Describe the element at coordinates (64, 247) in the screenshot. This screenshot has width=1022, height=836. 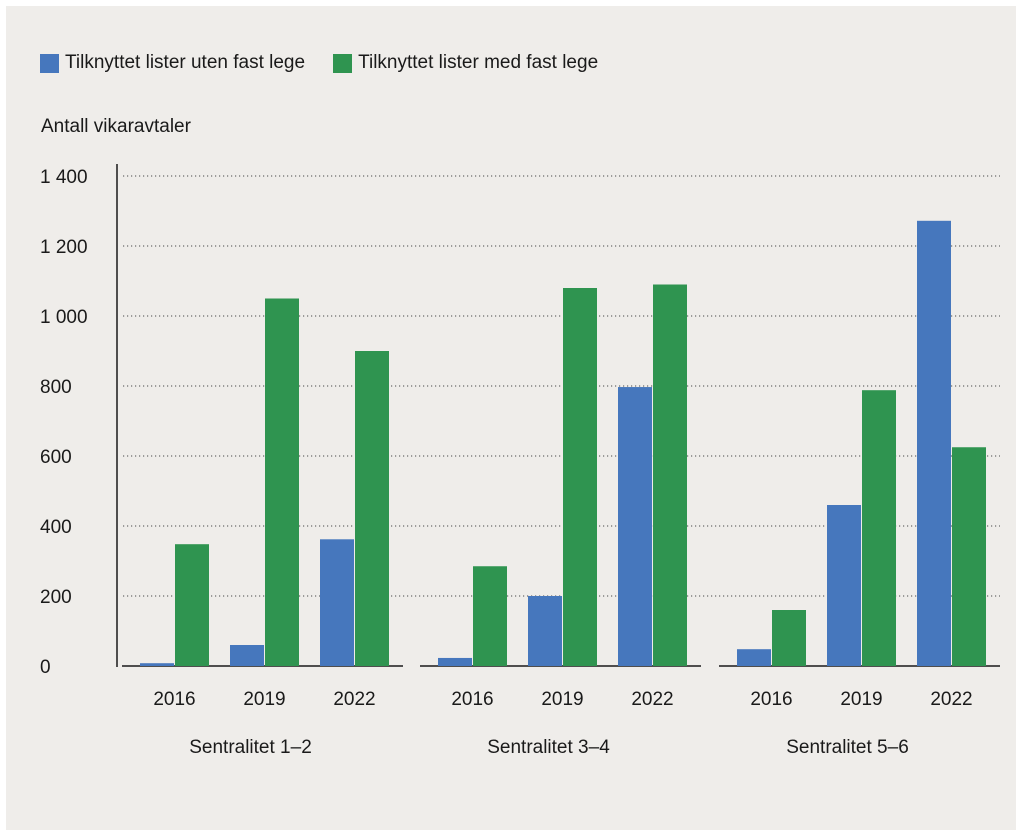
I see `y-tick-label: 1 200` at that location.